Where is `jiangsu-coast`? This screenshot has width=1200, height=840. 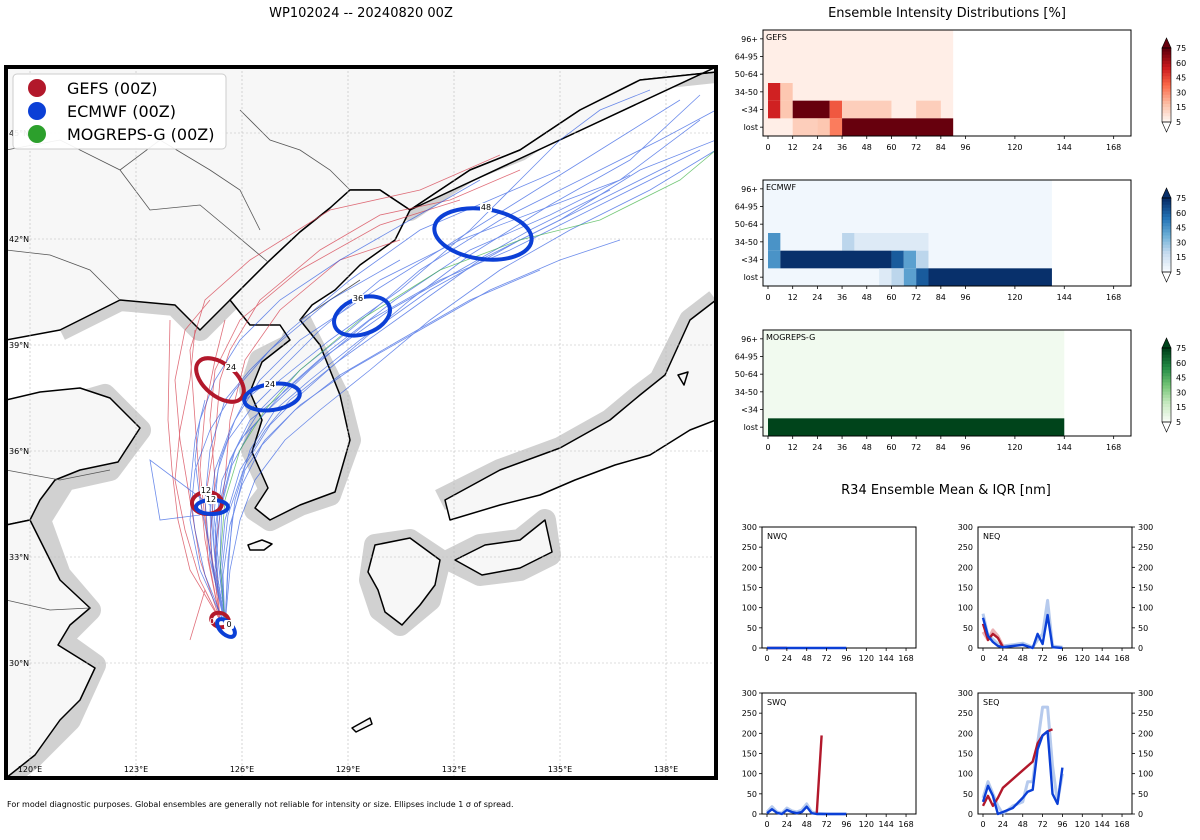
jiangsu-coast is located at coordinates (51, 648).